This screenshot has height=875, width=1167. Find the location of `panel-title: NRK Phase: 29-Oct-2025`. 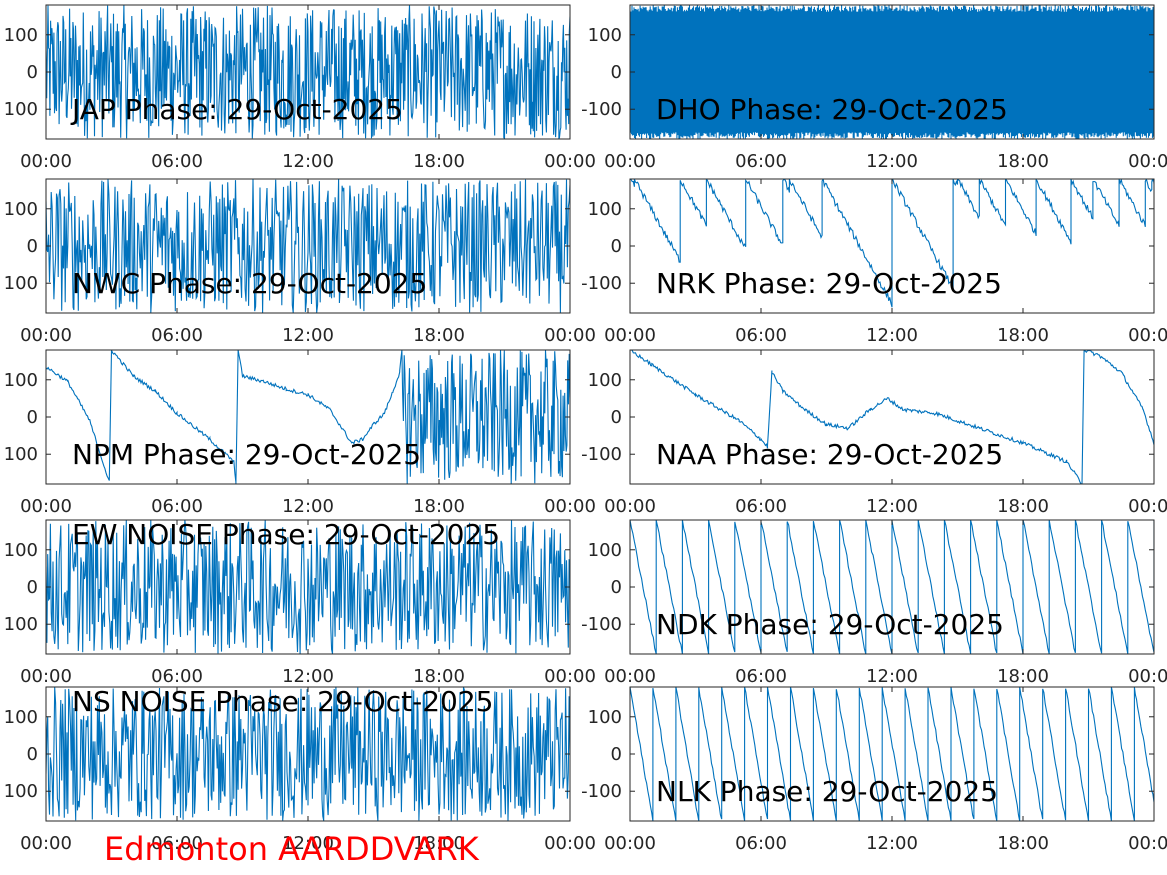

panel-title: NRK Phase: 29-Oct-2025 is located at coordinates (829, 283).